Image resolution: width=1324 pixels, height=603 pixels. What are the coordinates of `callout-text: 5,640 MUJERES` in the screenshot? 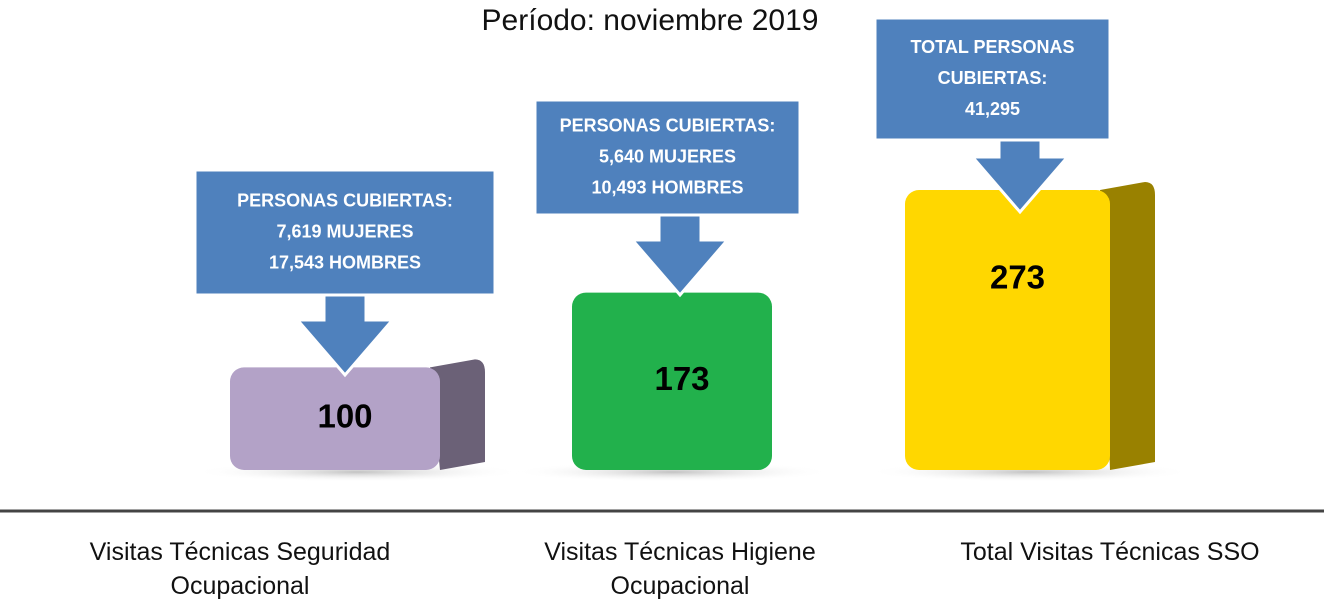 It's located at (667, 156).